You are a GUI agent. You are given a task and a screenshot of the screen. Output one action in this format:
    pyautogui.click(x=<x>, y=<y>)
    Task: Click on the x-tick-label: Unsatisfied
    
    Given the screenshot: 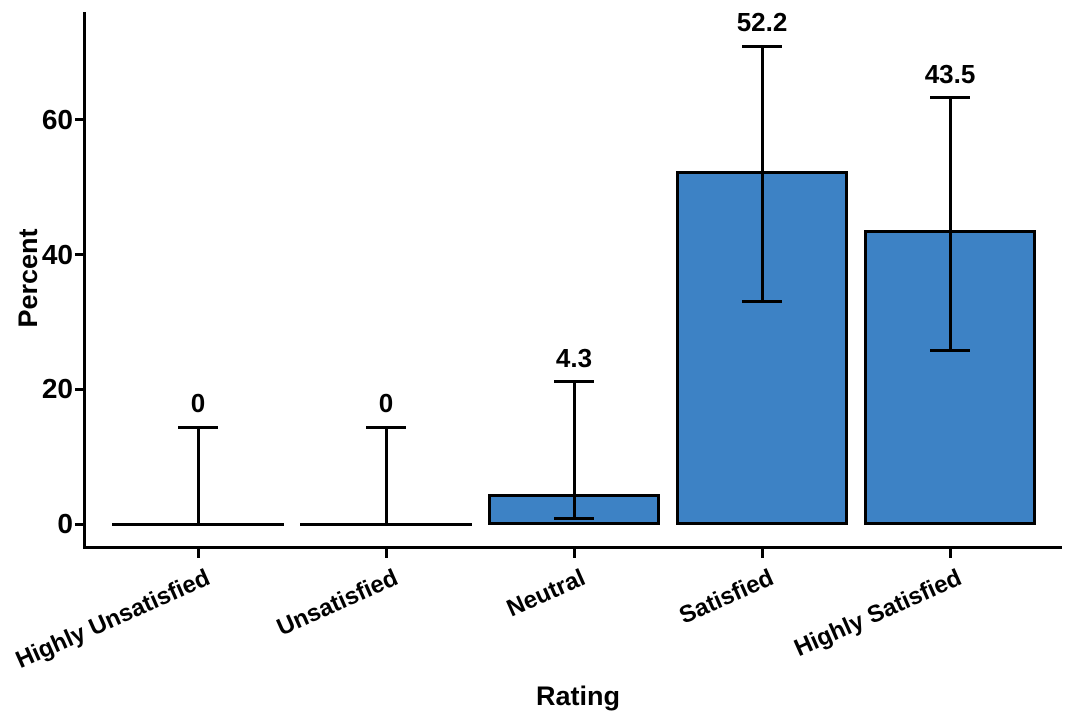 What is the action you would take?
    pyautogui.click(x=337, y=603)
    